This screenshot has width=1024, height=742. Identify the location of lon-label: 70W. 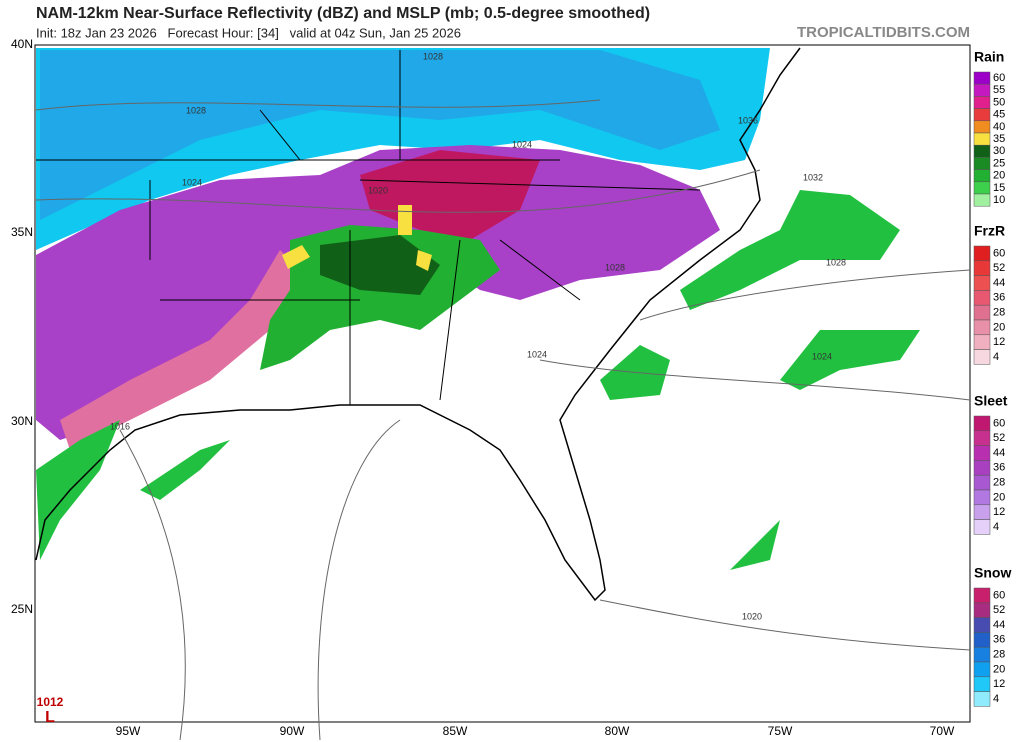
(942, 731).